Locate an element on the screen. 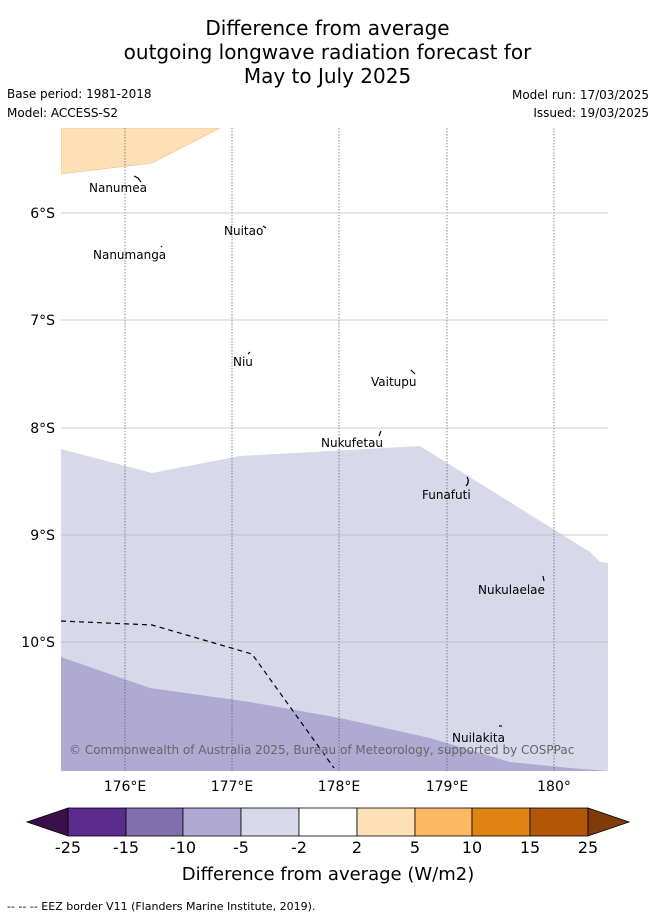 This screenshot has height=919, width=655. colorbar-tick: -10 is located at coordinates (183, 847).